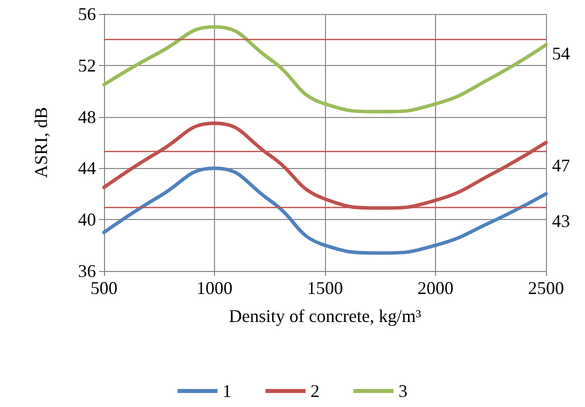 The image size is (585, 407). Describe the element at coordinates (227, 391) in the screenshot. I see `legend-label: 1` at that location.